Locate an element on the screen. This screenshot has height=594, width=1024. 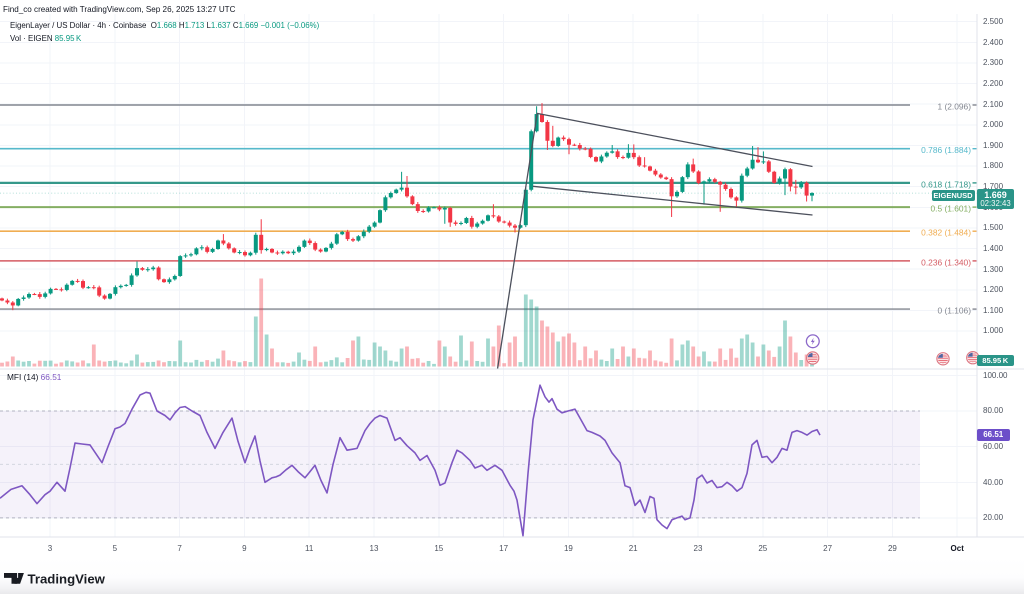
svg-text: 1 (2.096) is located at coordinates (954, 106).